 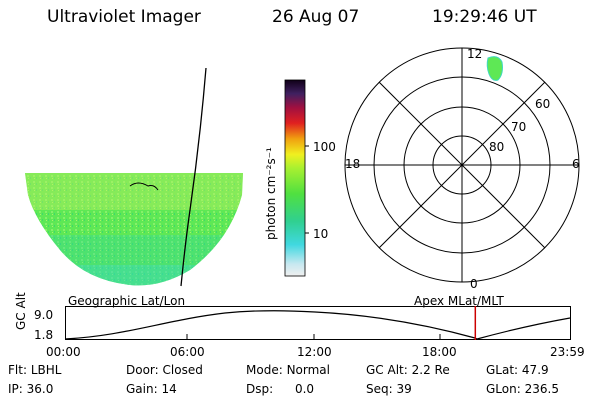 I want to click on info-mode: Mode: Normal, so click(x=288, y=370).